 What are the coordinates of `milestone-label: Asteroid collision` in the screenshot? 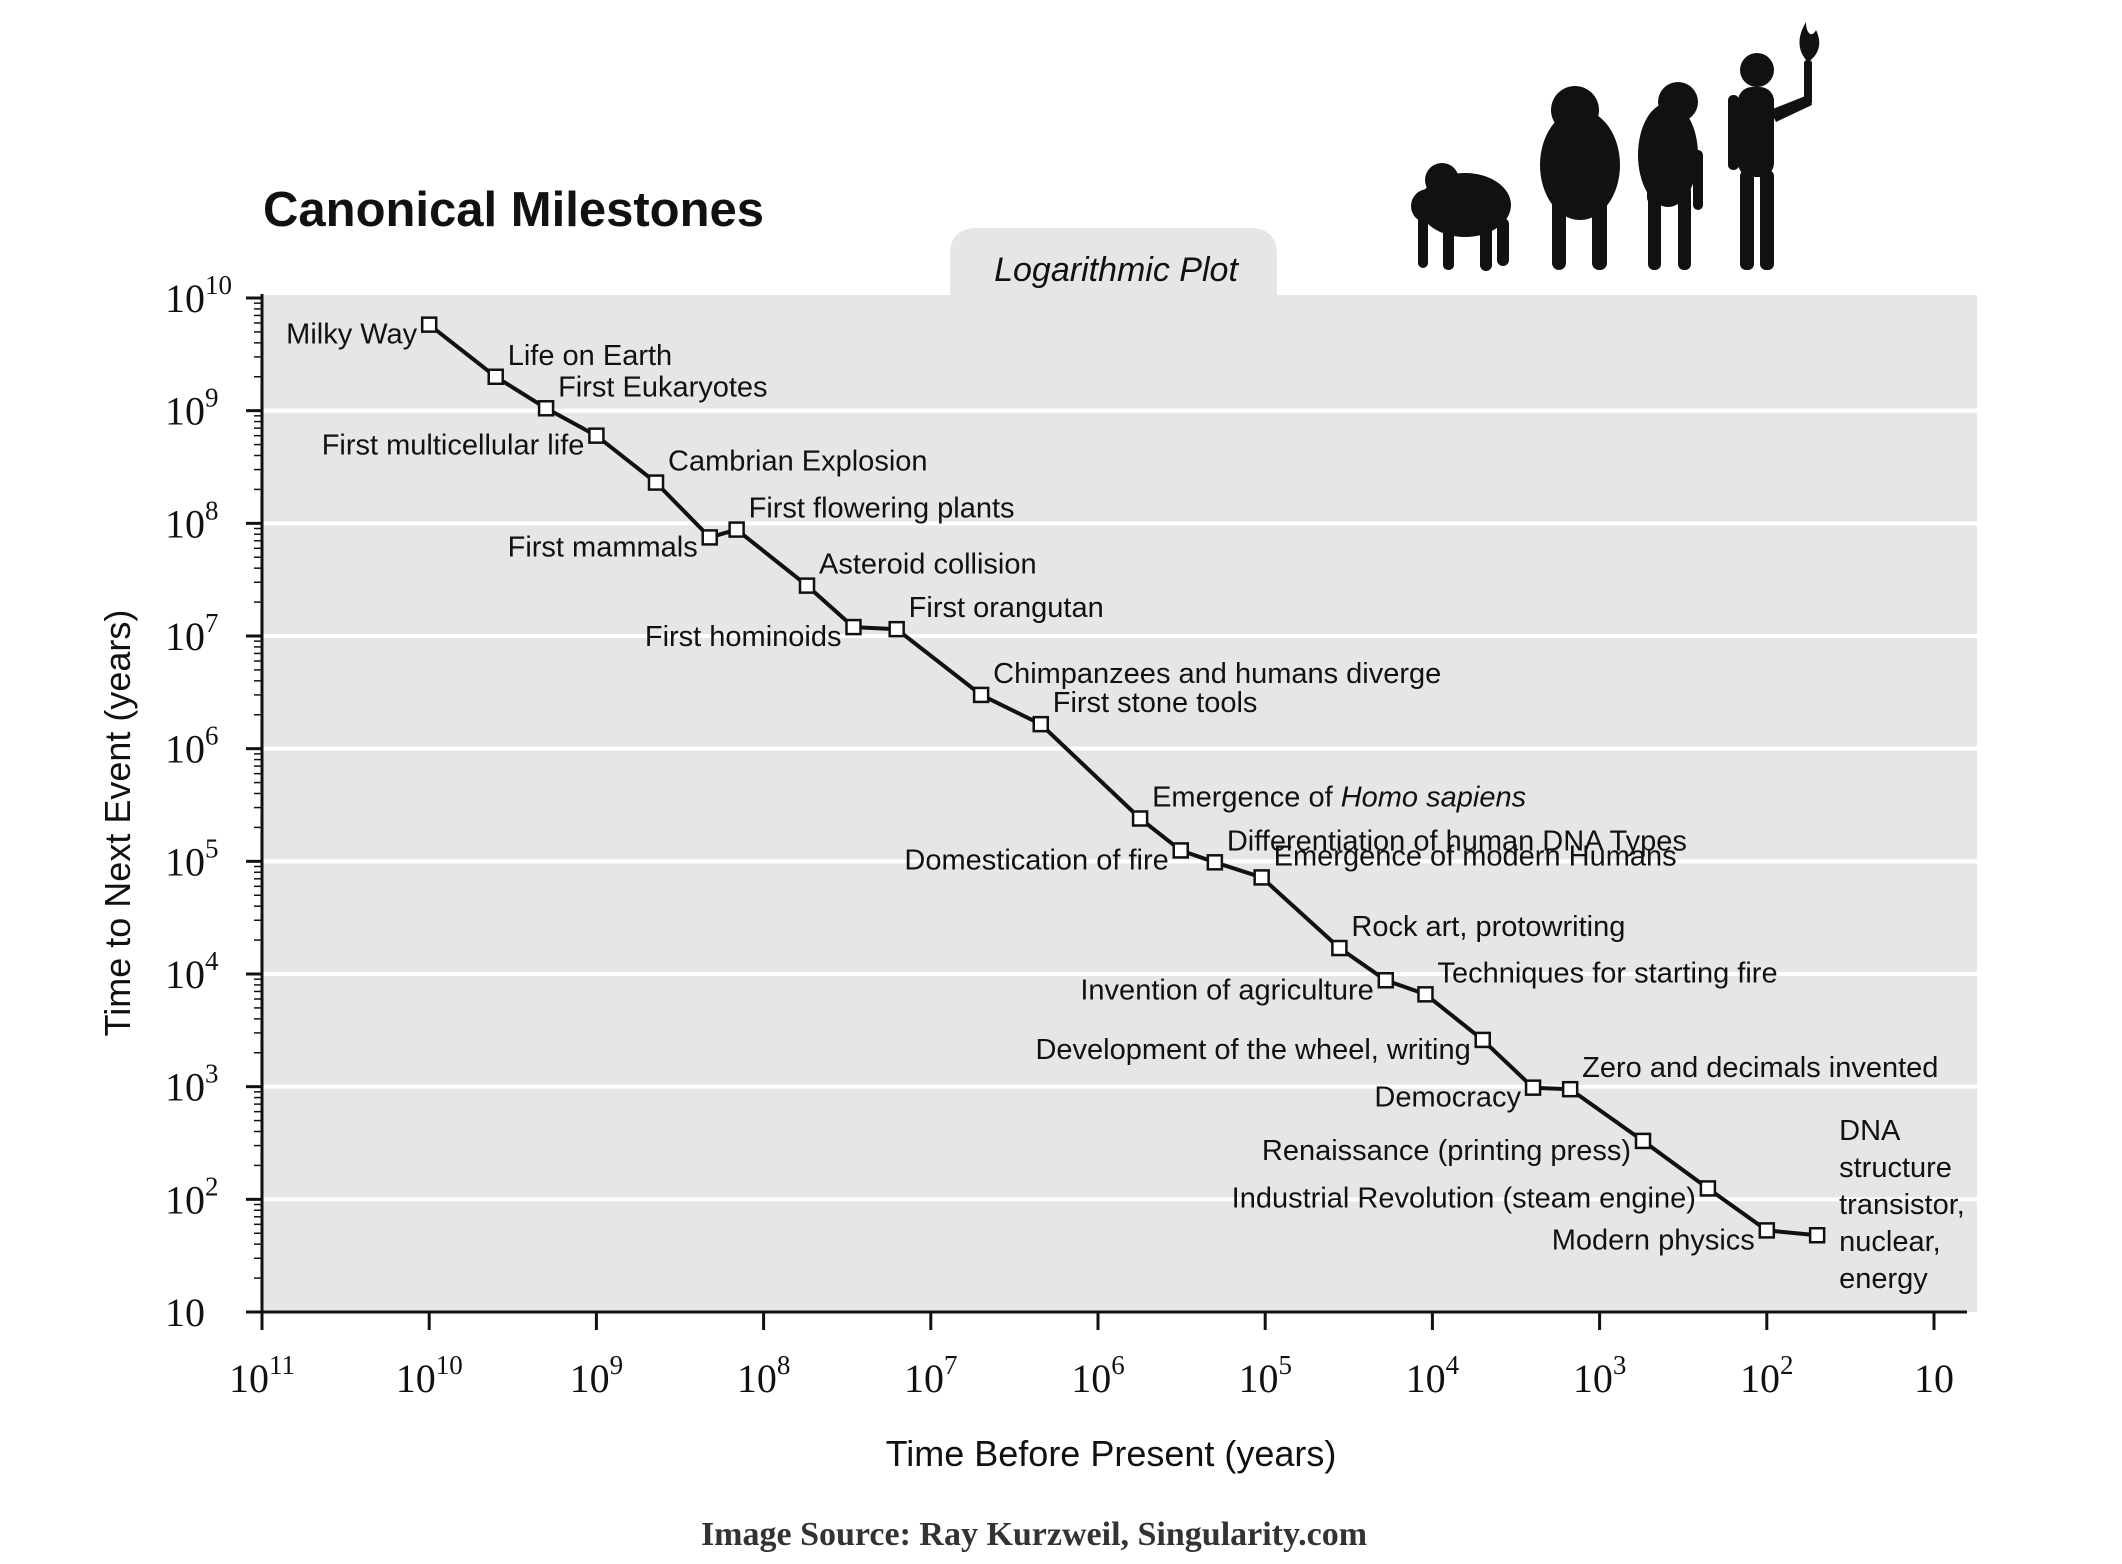 It's located at (928, 565).